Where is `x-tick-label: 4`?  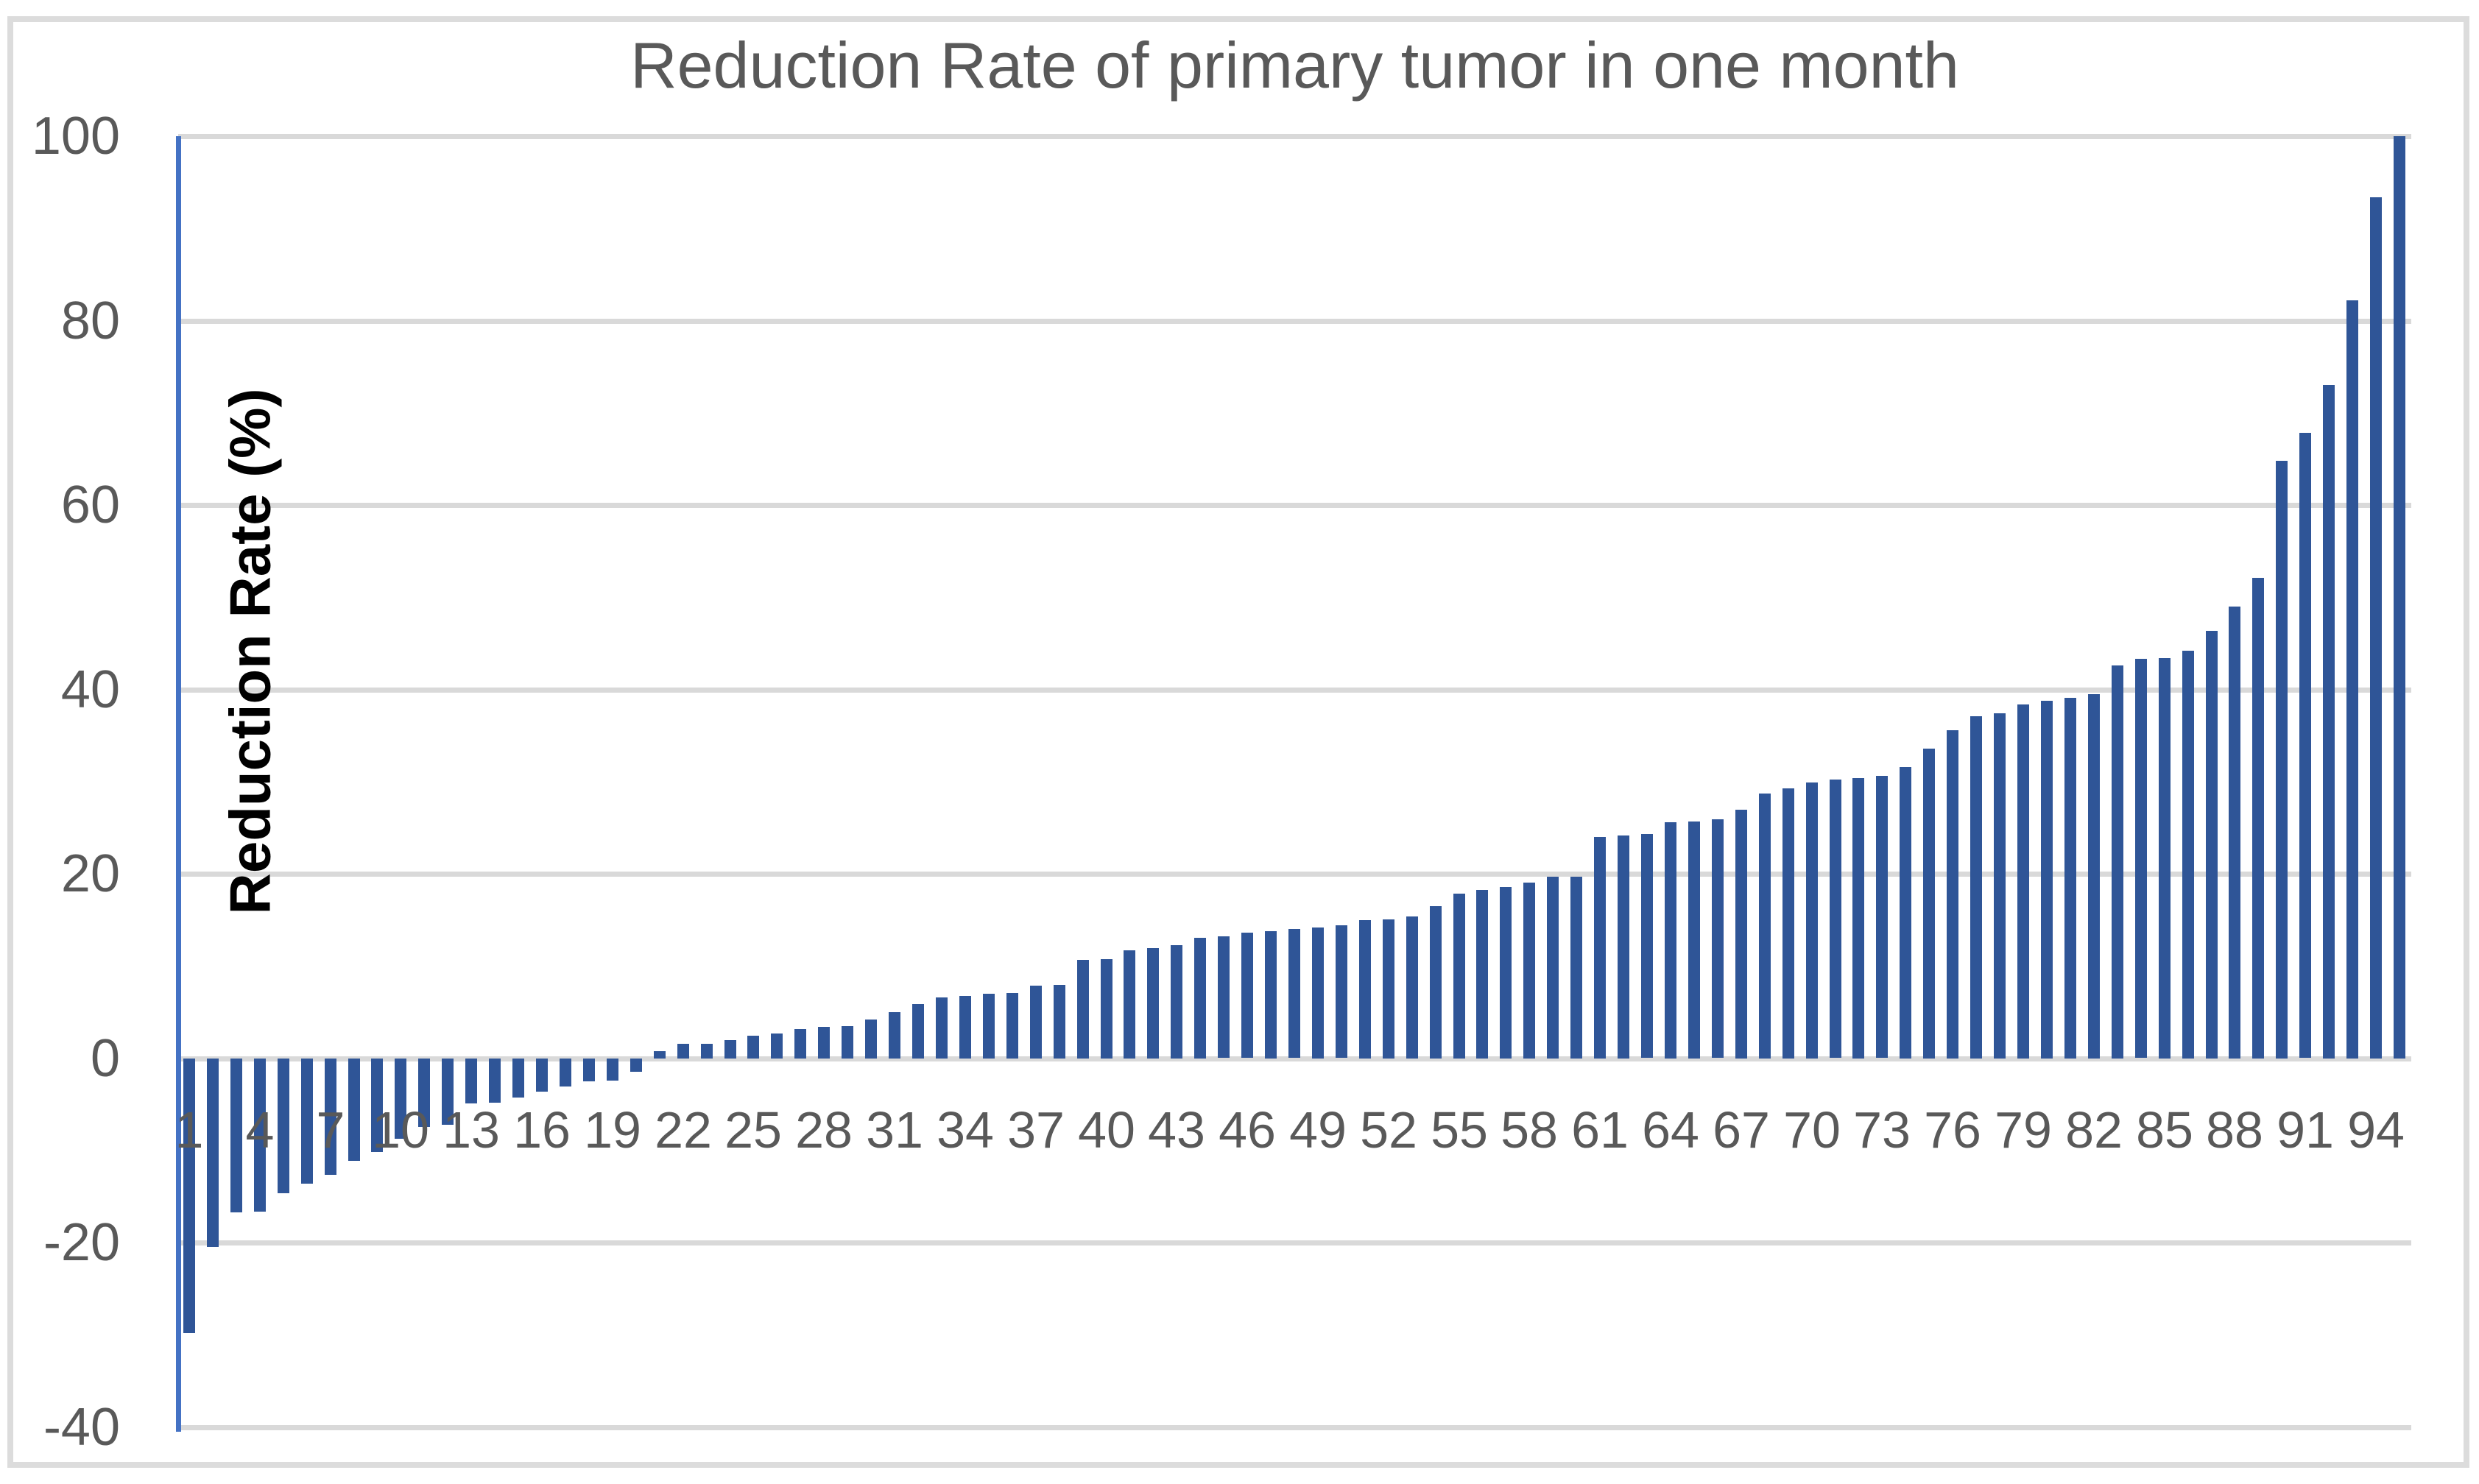 x-tick-label: 4 is located at coordinates (260, 1130).